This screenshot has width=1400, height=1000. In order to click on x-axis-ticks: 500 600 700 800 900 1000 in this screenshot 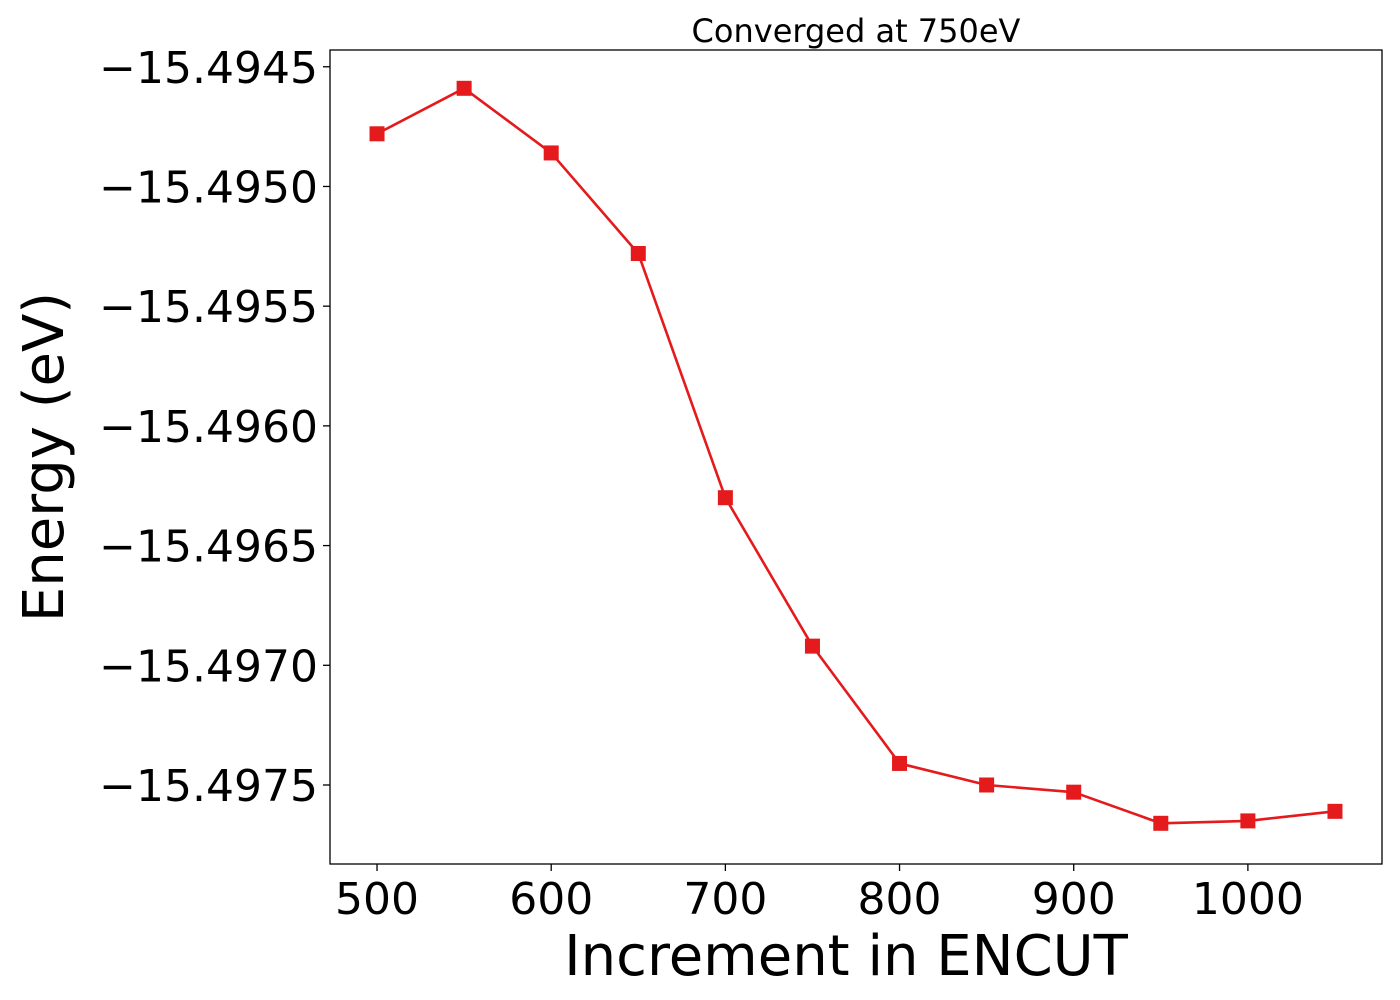, I will do `click(819, 894)`.